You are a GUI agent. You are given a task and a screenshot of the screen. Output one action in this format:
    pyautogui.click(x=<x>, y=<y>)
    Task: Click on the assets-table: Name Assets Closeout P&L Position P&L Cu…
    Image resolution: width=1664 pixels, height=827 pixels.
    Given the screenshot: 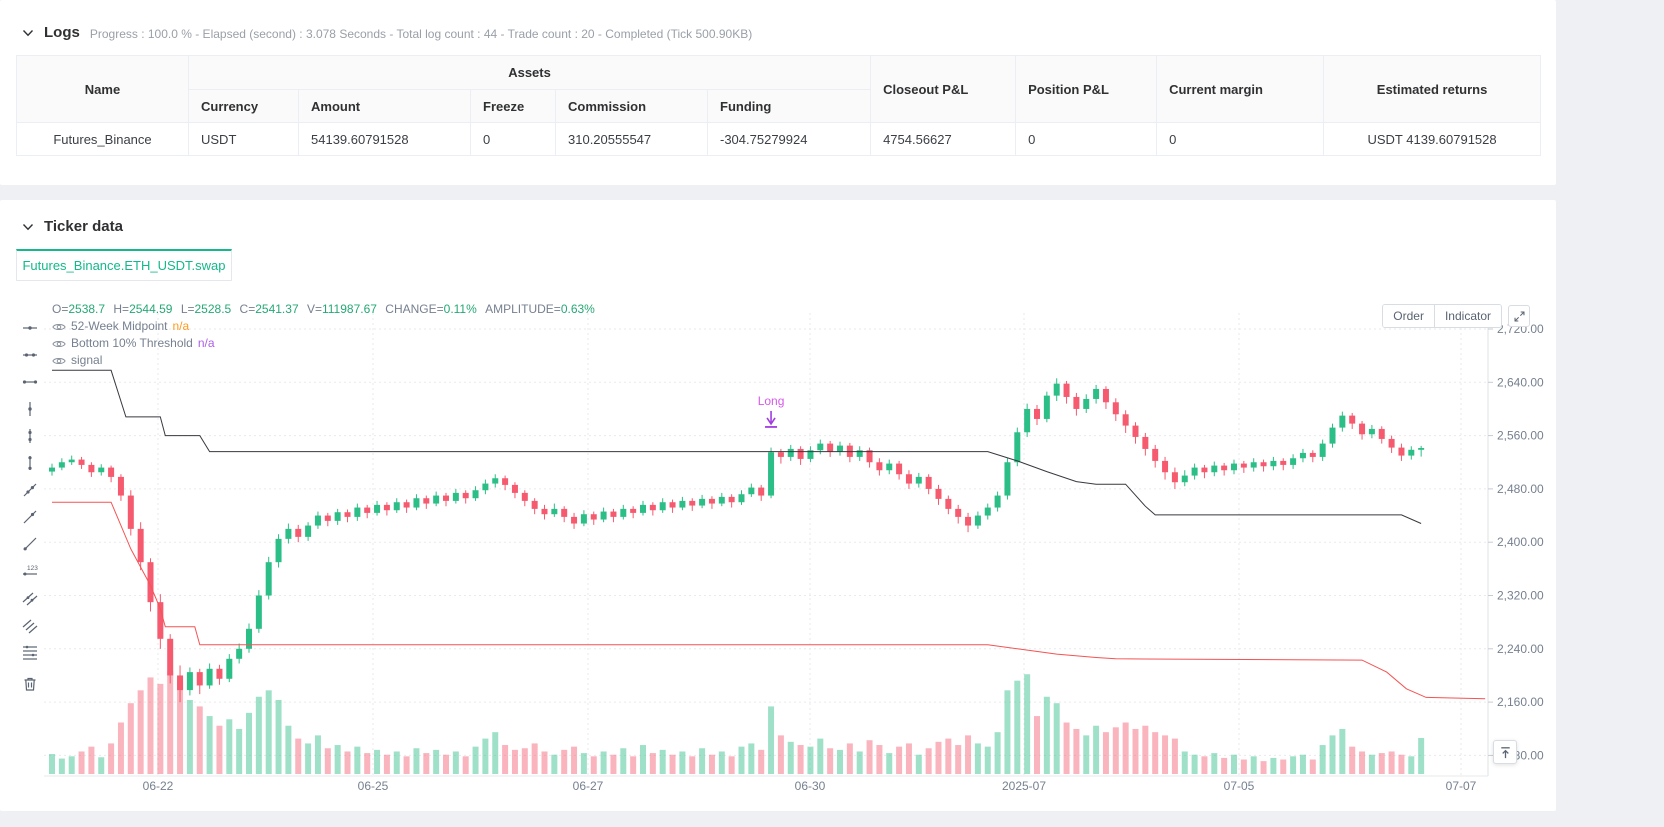 What is the action you would take?
    pyautogui.click(x=779, y=105)
    